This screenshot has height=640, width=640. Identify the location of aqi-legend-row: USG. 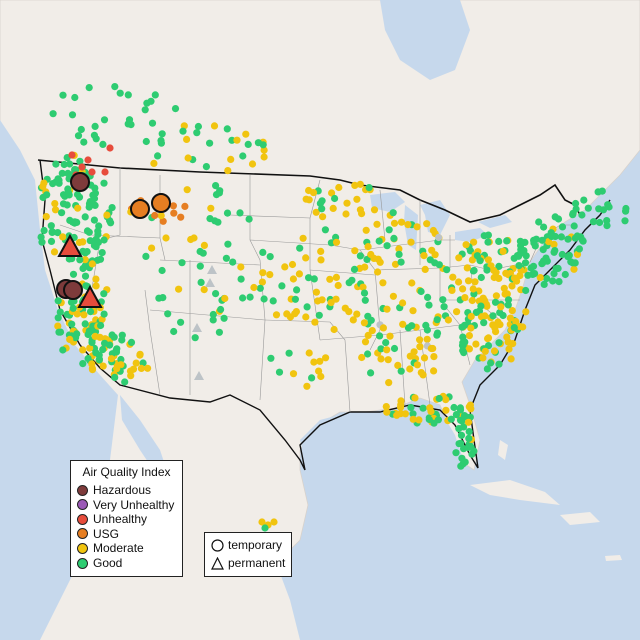
(98, 534).